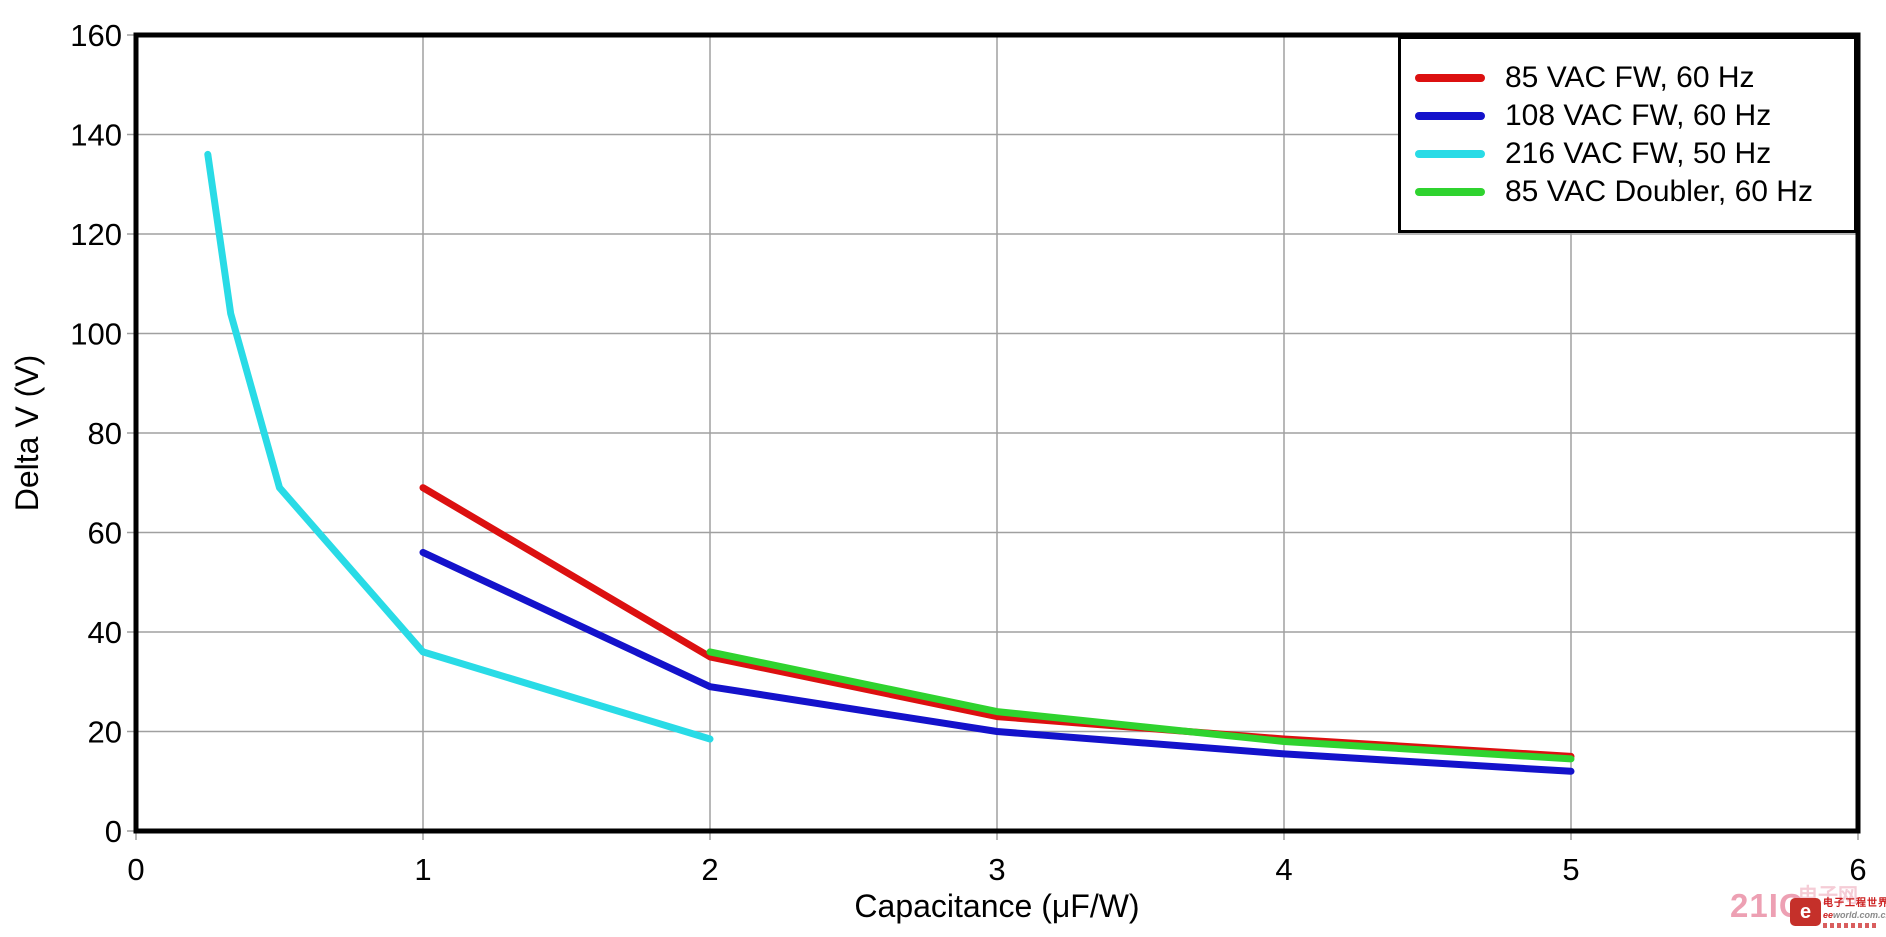 This screenshot has height=937, width=1886. What do you see at coordinates (1283, 869) in the screenshot?
I see `tick-label-x-4: 4` at bounding box center [1283, 869].